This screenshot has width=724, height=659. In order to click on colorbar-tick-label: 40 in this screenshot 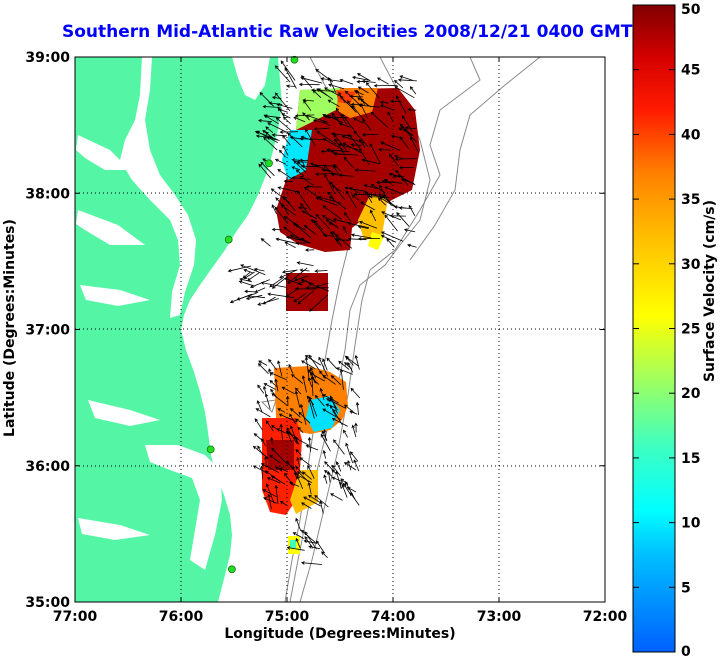, I will do `click(691, 135)`.